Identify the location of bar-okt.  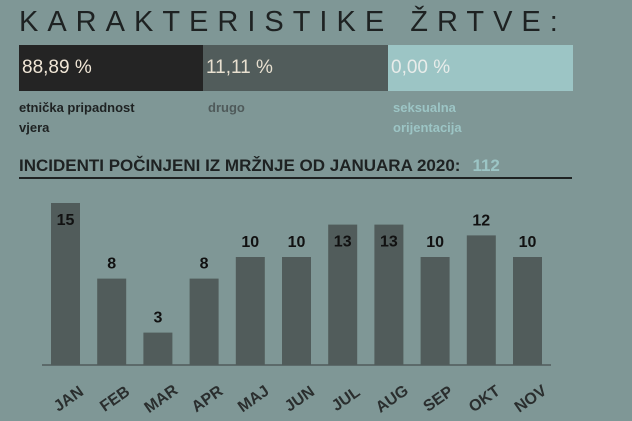
(481, 300).